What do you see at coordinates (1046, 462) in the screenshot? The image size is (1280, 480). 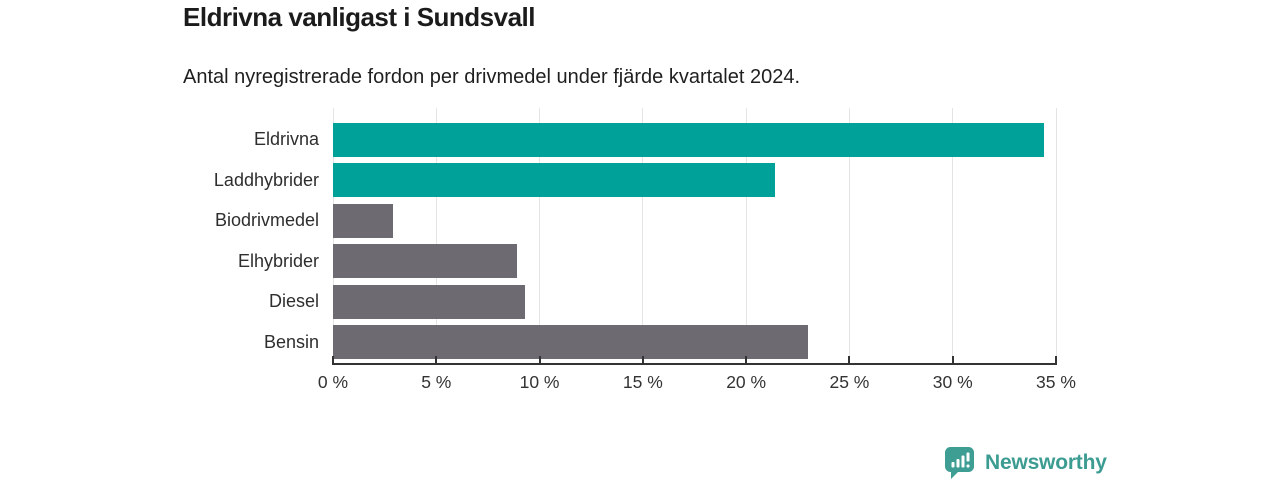 I see `newsworthy-wordmark: Newsworthy` at bounding box center [1046, 462].